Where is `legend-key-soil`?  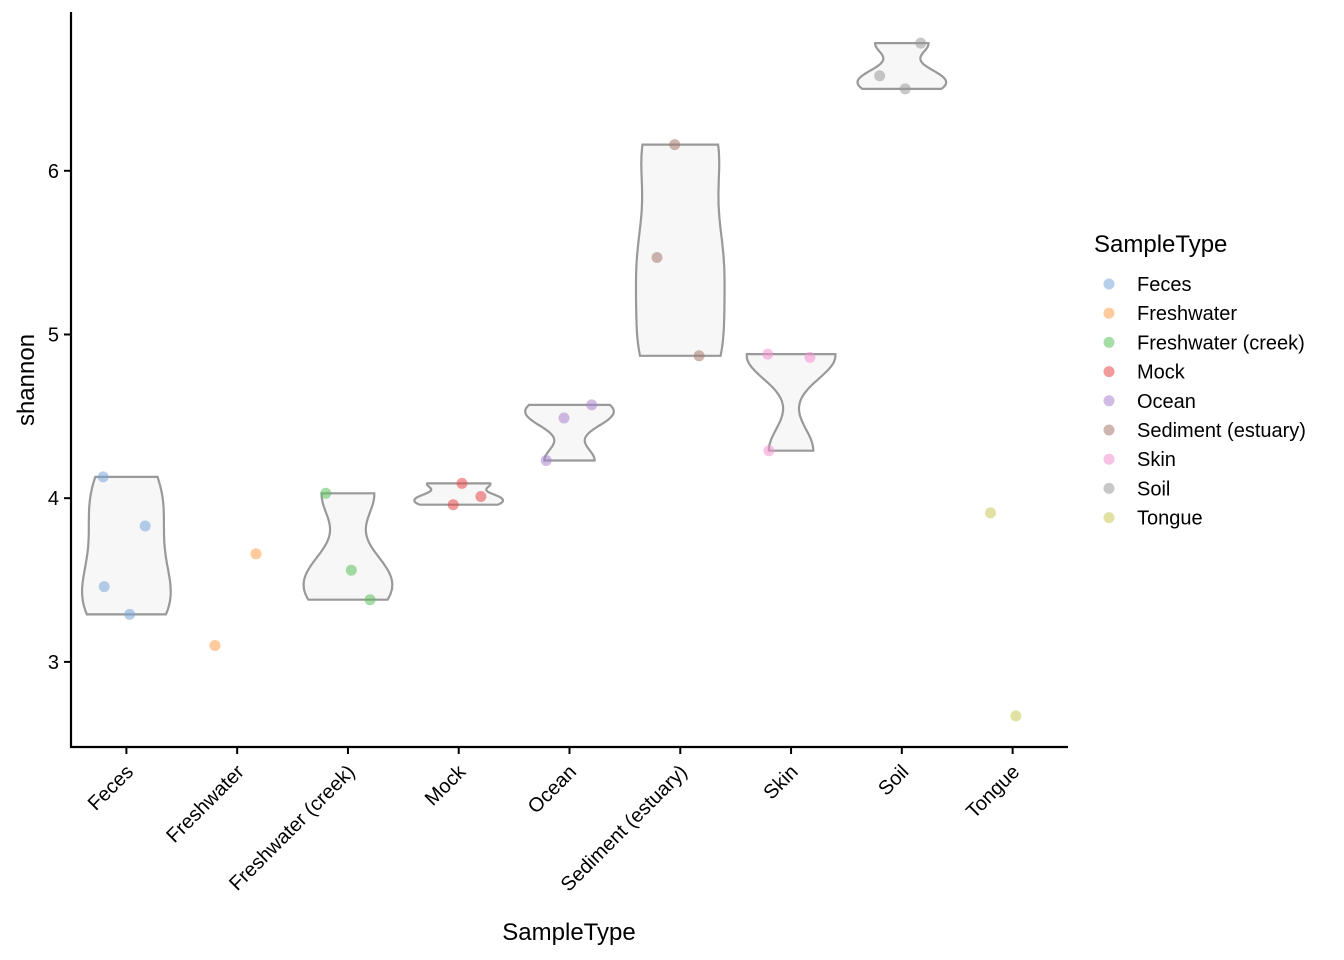
legend-key-soil is located at coordinates (1109, 488).